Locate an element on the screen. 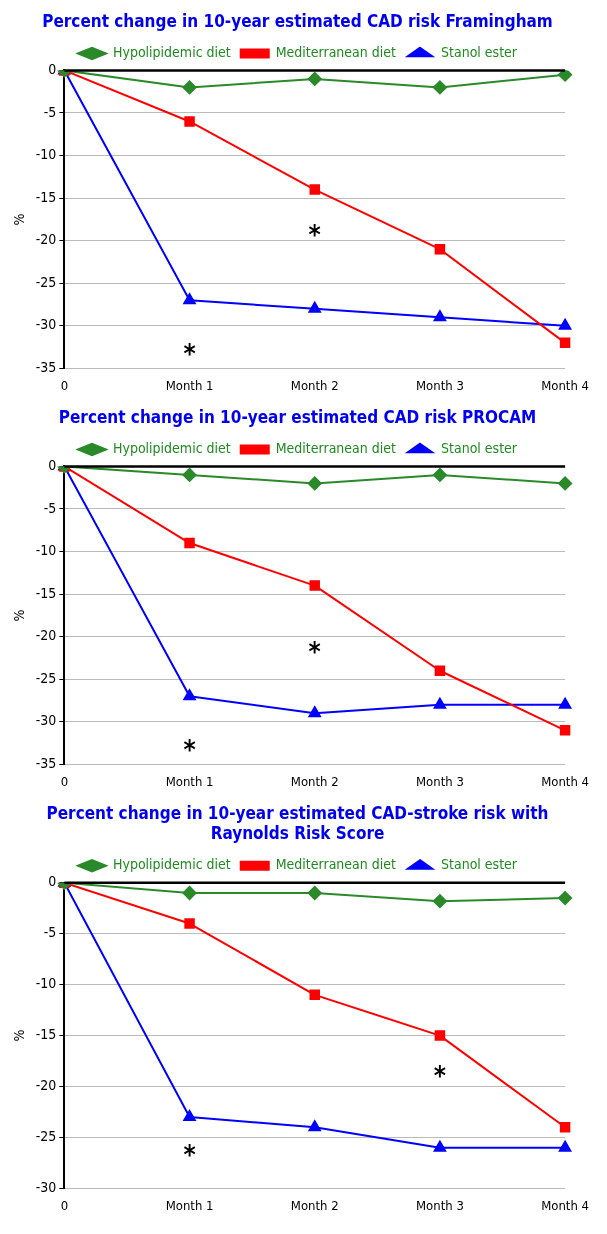 The height and width of the screenshot is (1234, 607). chart-title: Percent change in 10-year estimated CAD-stroke risk with Raynolds Risk Score is located at coordinates (297, 823).